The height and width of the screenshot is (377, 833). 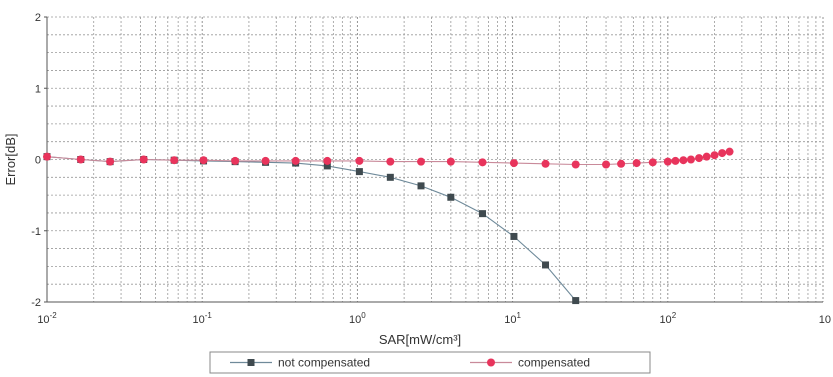 I want to click on legend-label: compensated, so click(x=554, y=363).